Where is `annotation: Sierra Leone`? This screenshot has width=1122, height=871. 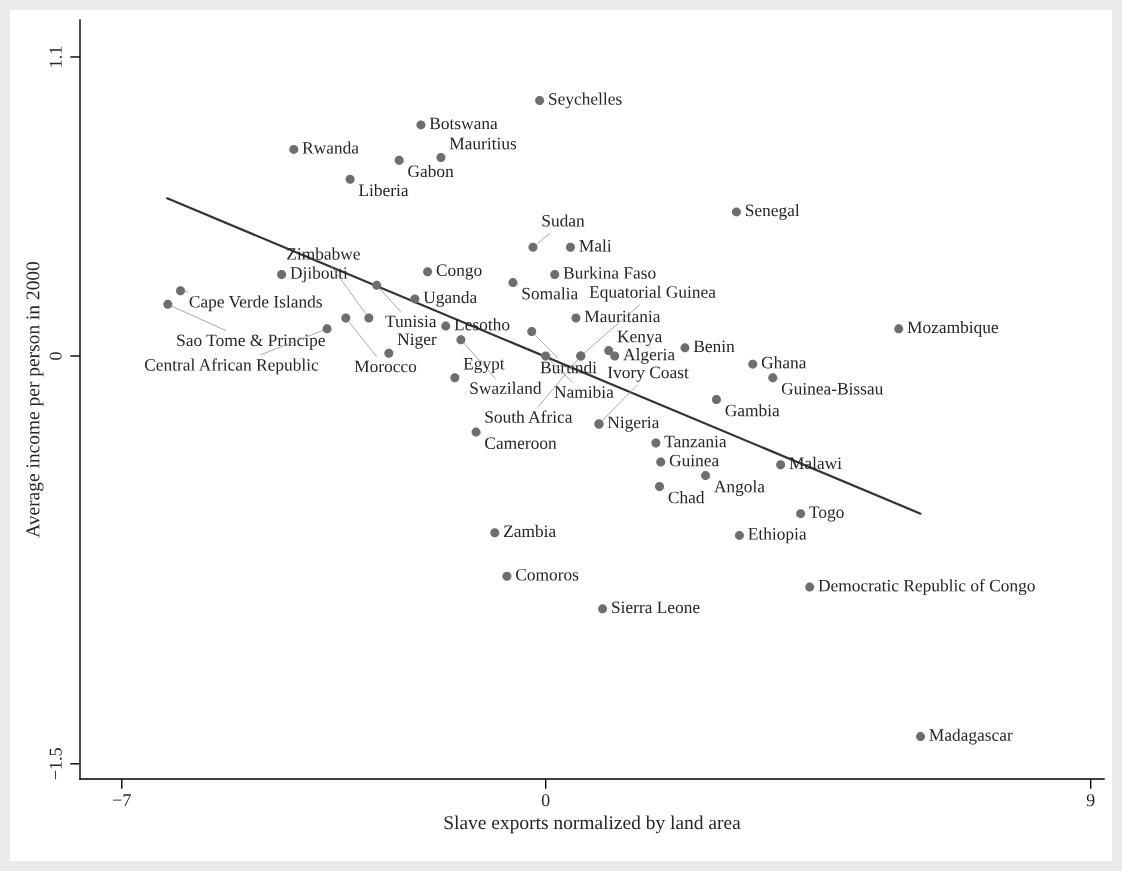
annotation: Sierra Leone is located at coordinates (656, 607).